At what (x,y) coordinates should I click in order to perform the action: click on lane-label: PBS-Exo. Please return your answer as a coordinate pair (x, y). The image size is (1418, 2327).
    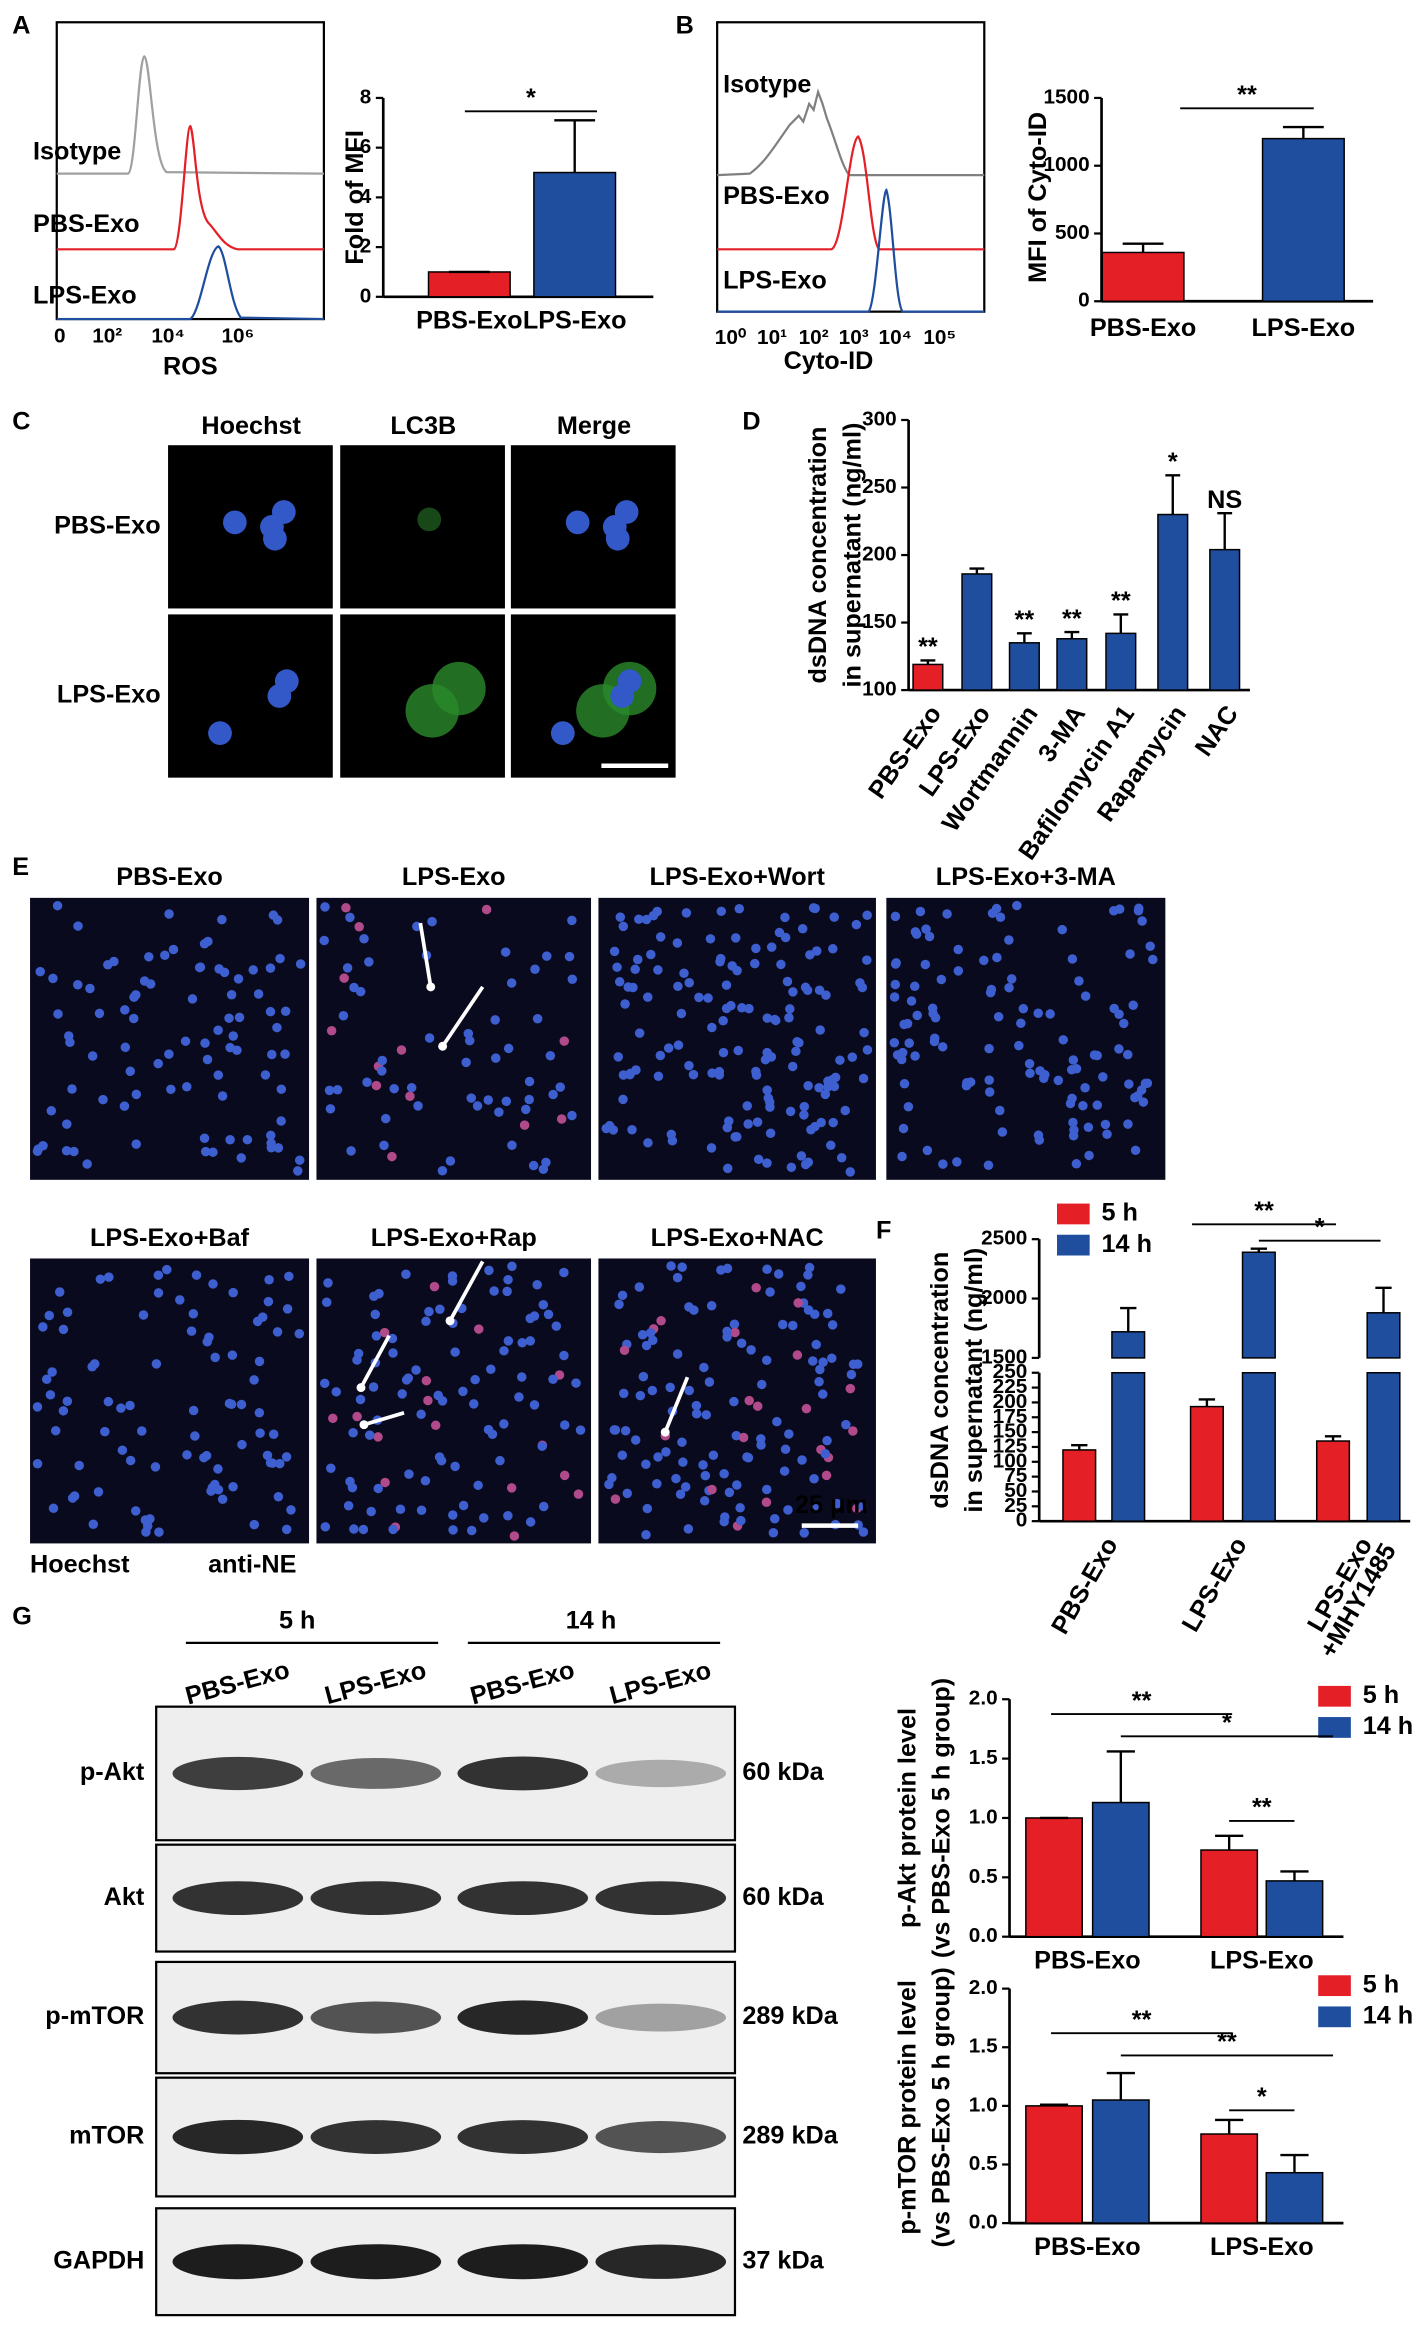
    Looking at the image, I should click on (522, 1683).